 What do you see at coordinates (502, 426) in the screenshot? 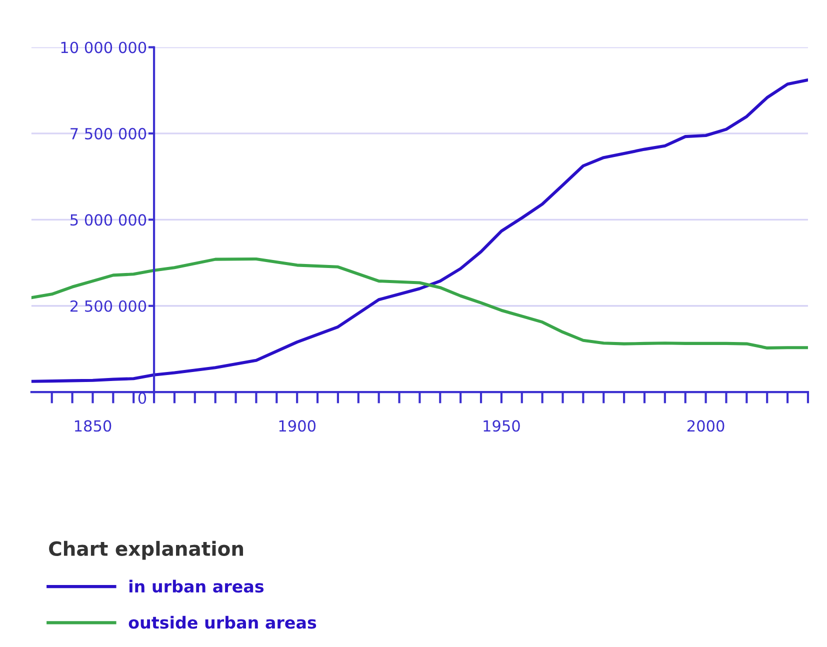
I see `x-tick-label: 1950` at bounding box center [502, 426].